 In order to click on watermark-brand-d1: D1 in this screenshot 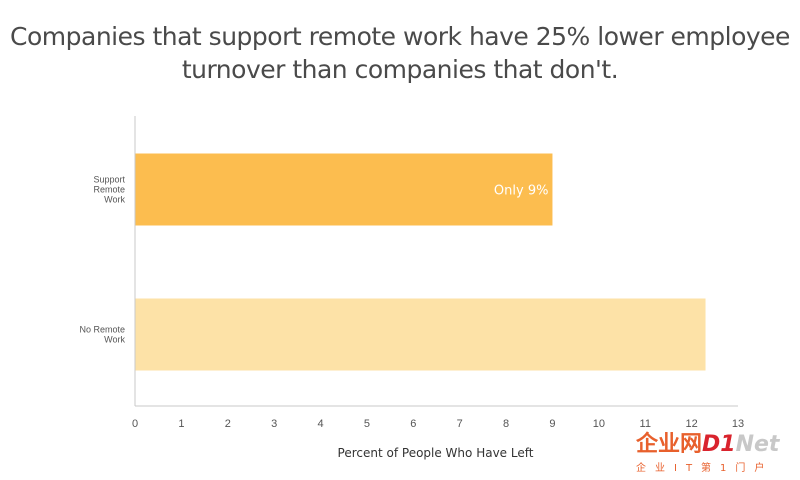, I will do `click(719, 444)`.